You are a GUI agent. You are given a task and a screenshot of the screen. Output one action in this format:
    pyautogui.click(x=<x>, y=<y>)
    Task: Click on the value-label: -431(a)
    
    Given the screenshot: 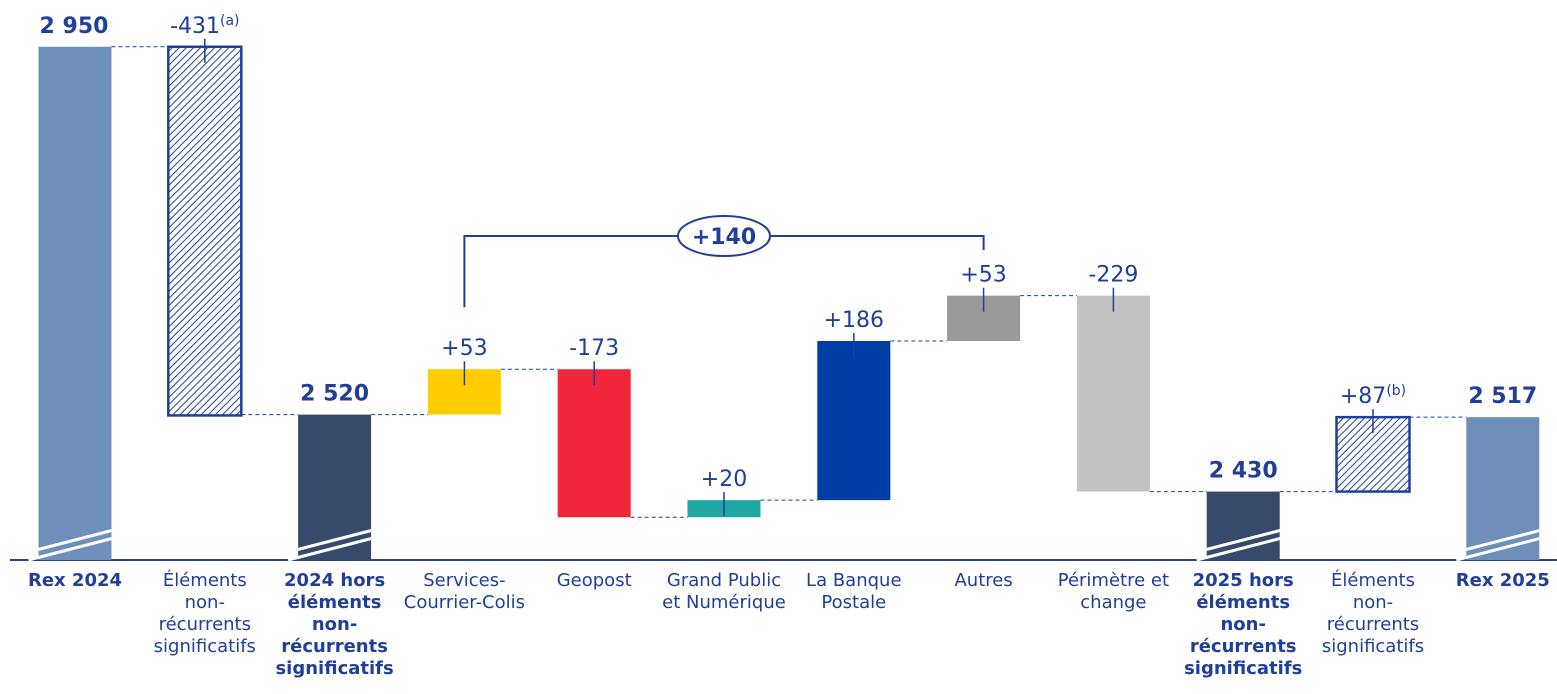 What is the action you would take?
    pyautogui.click(x=204, y=26)
    